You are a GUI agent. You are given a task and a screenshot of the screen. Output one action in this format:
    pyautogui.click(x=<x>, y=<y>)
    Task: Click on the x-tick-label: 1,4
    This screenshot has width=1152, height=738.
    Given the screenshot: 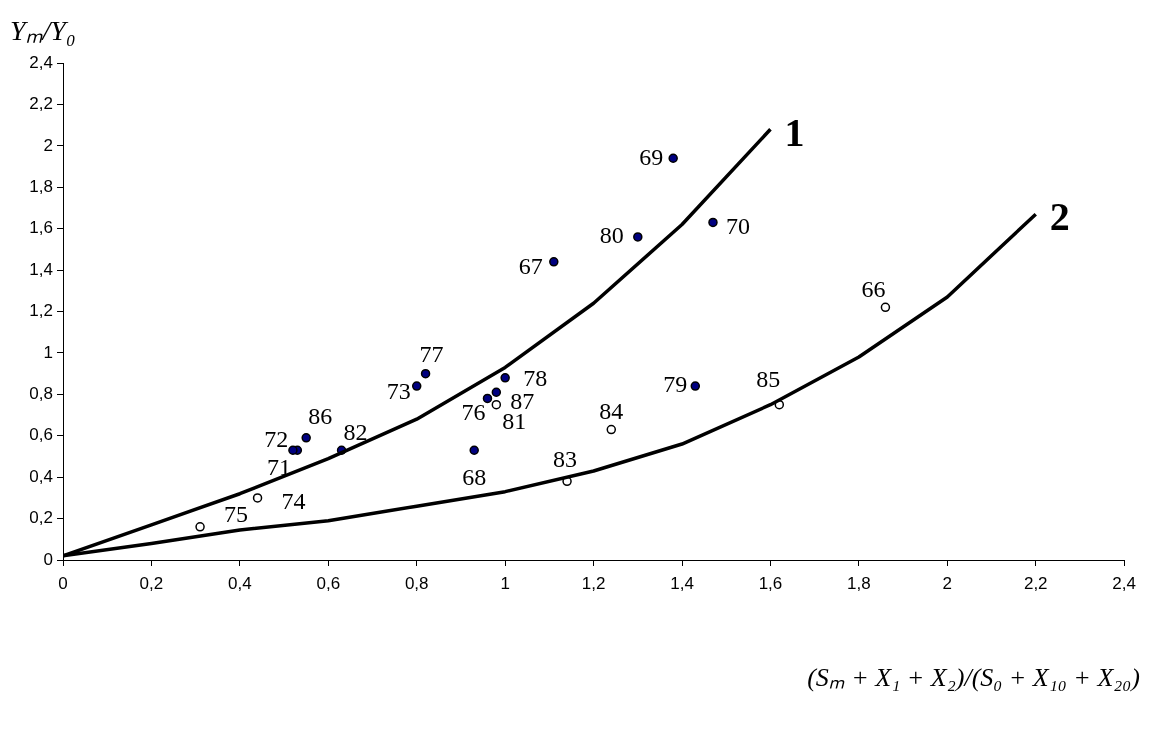 What is the action you would take?
    pyautogui.click(x=682, y=583)
    